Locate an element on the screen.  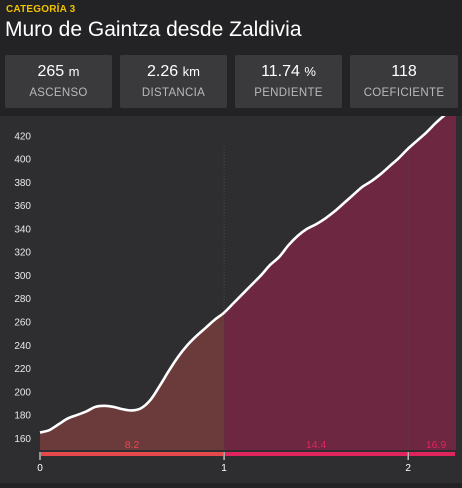
y-tick-label-9: 340 is located at coordinates (22, 229).